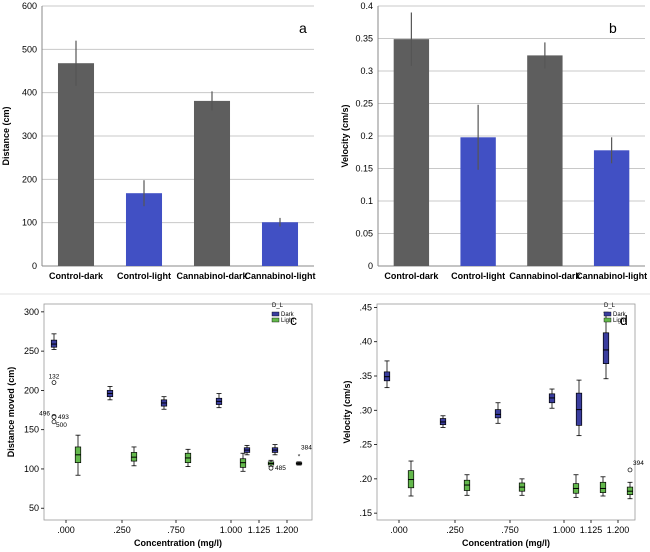 The height and width of the screenshot is (552, 650). I want to click on outlier-label: 500, so click(61, 425).